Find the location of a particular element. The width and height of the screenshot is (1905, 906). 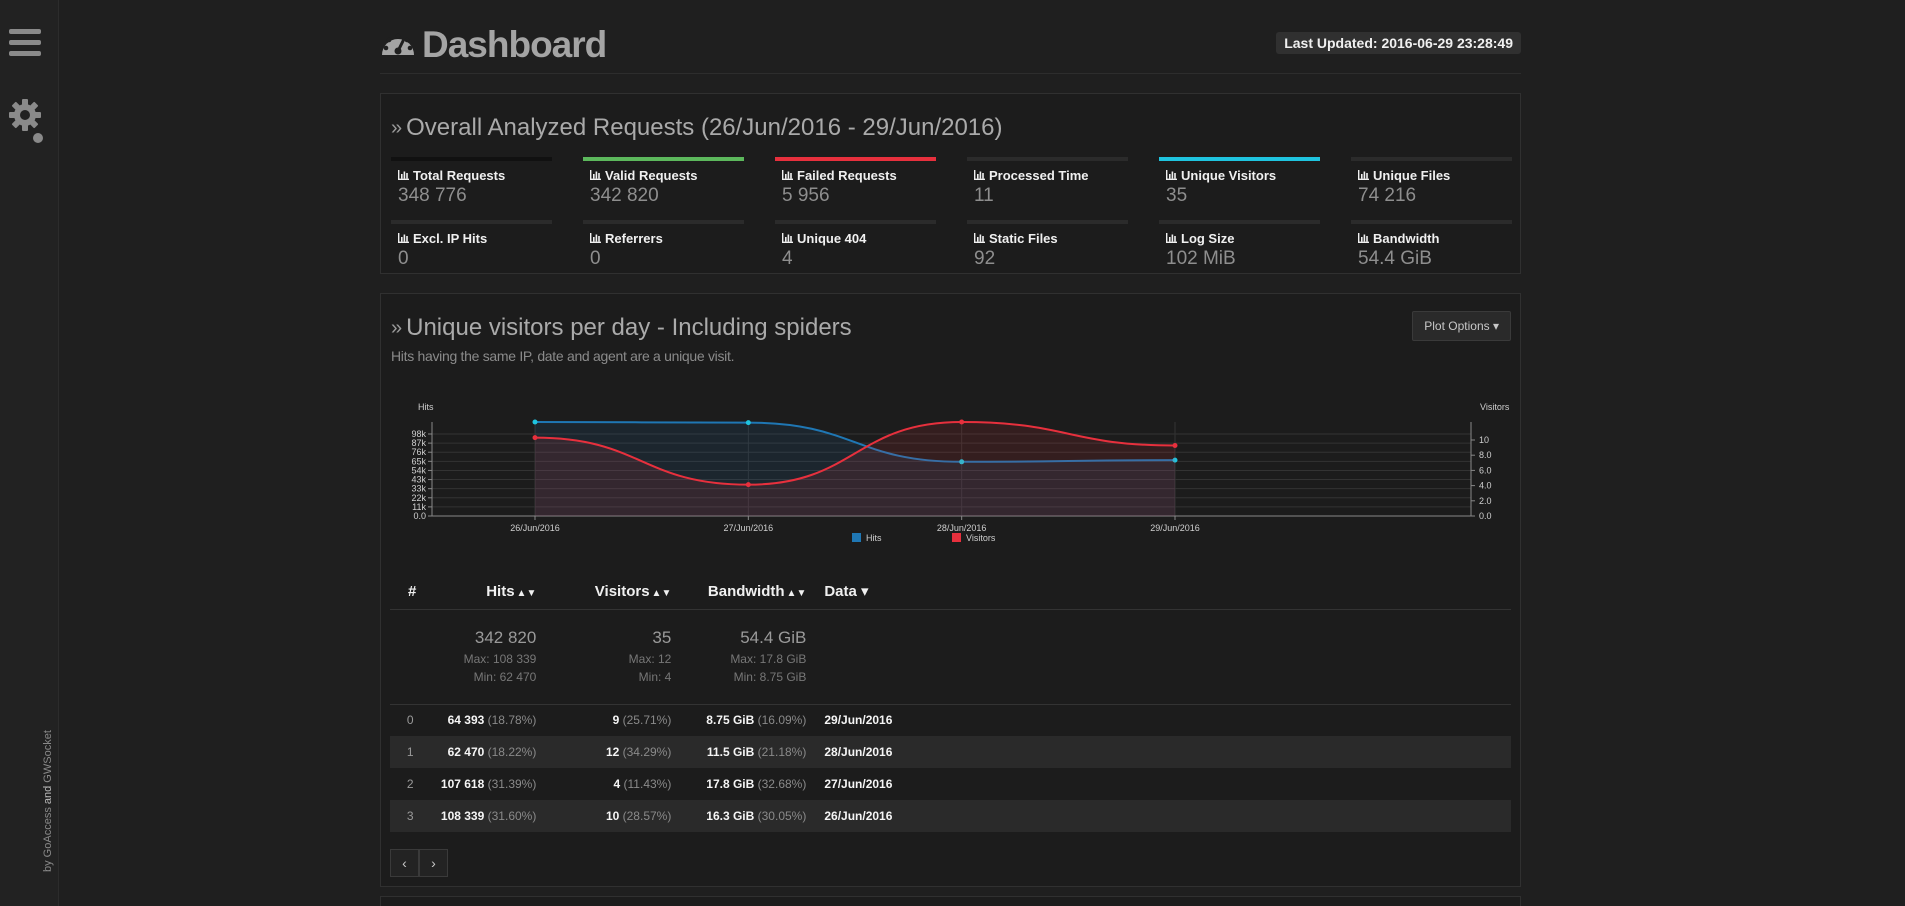

y2-tick-label: 4.0 is located at coordinates (1485, 486).